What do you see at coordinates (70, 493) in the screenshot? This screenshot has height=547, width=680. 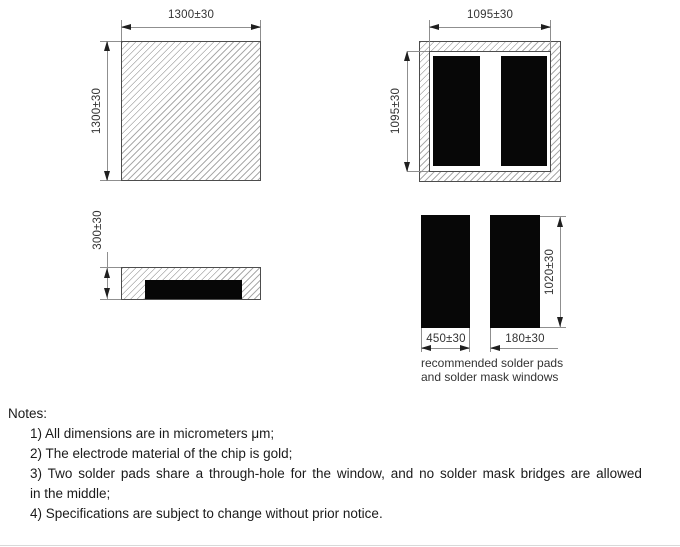 I see `note-line: in the middle;` at bounding box center [70, 493].